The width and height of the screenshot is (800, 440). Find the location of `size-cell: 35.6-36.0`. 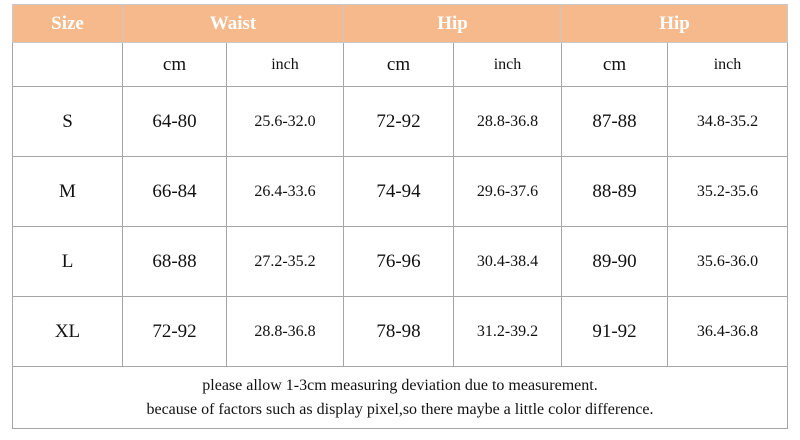

size-cell: 35.6-36.0 is located at coordinates (728, 261).